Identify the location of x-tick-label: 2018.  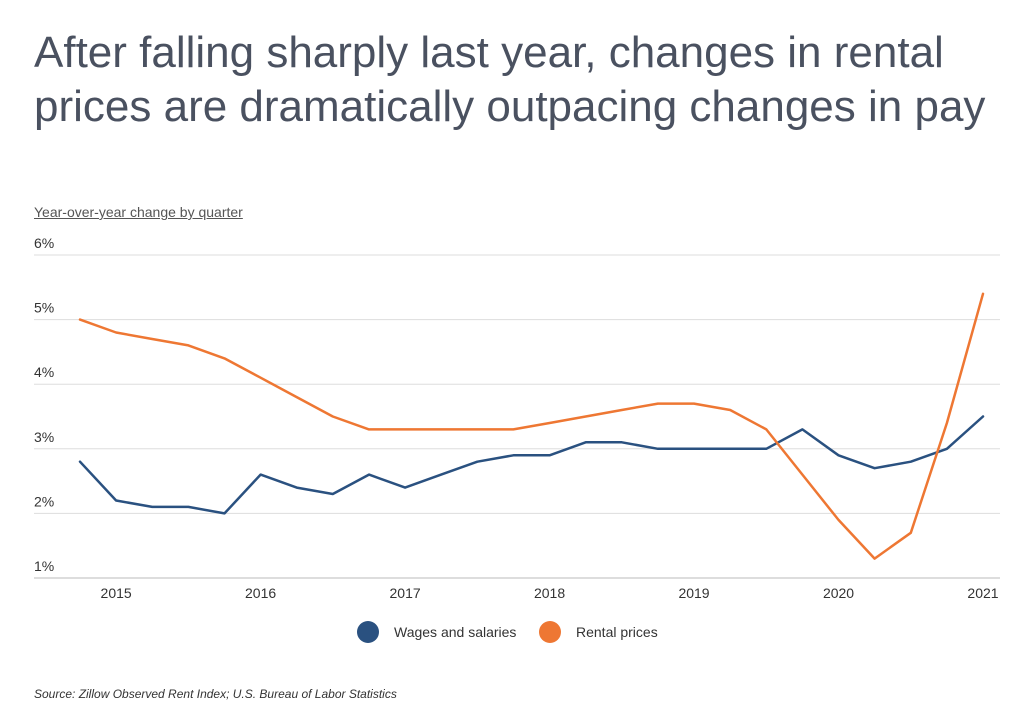
(549, 593).